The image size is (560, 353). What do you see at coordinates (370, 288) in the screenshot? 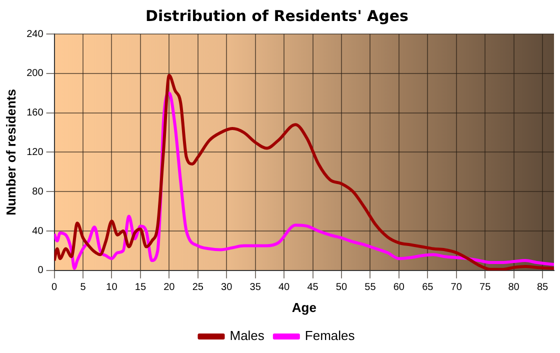
I see `x-tick-label: 55` at bounding box center [370, 288].